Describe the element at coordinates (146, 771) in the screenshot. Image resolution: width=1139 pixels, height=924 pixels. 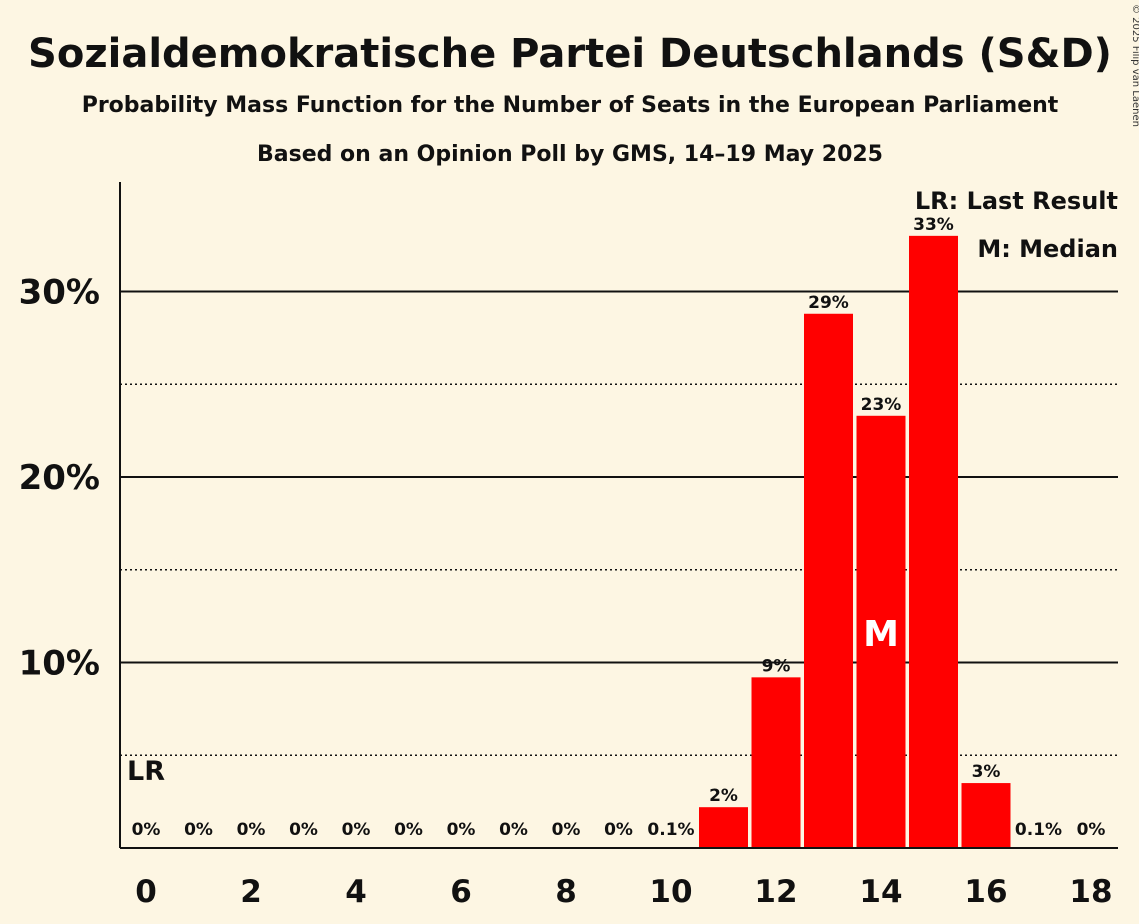
I see `last-result-marker: LR` at that location.